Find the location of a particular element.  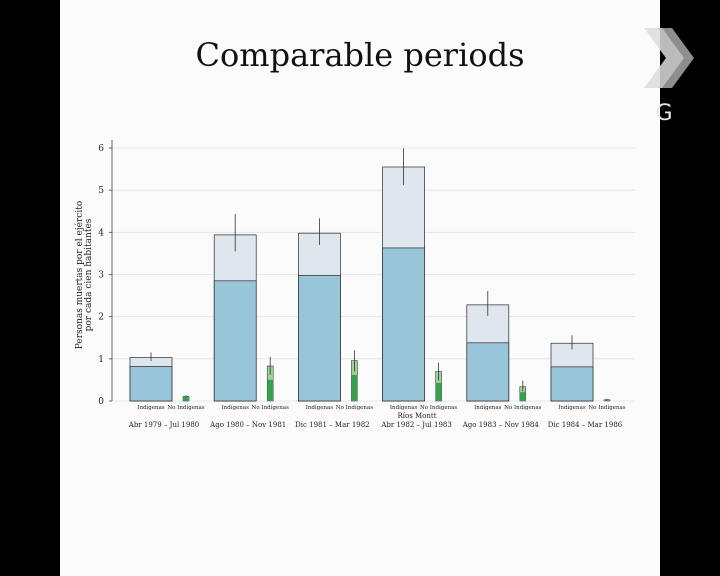

y-tick-label: 3 is located at coordinates (101, 276).